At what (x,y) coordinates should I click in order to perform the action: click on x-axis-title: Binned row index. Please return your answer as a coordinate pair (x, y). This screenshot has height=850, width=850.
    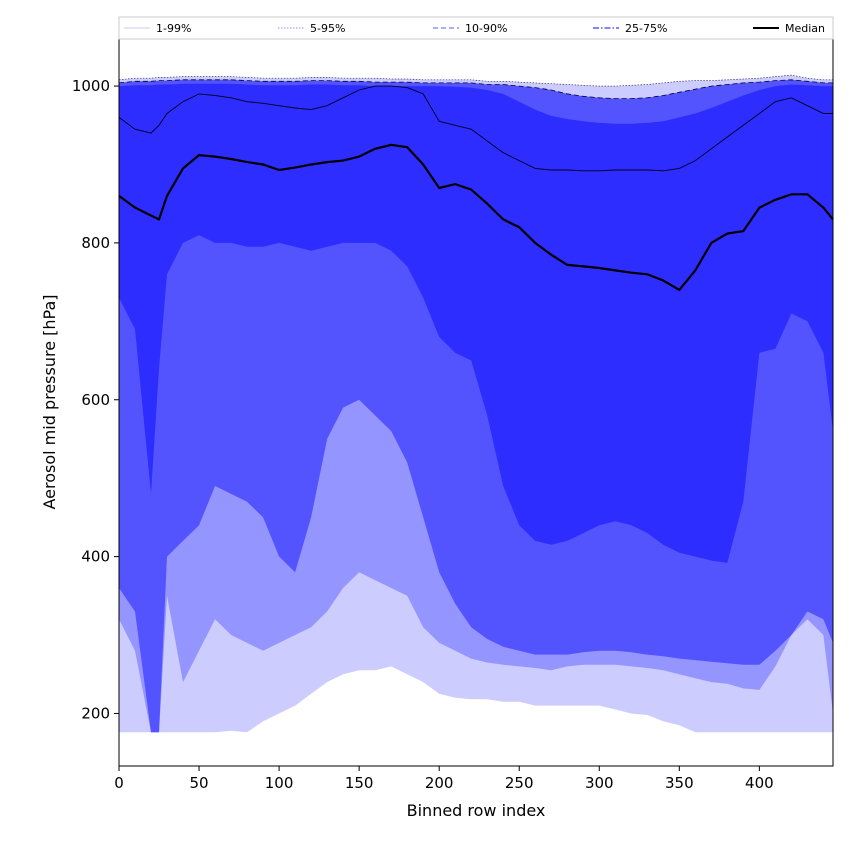
    Looking at the image, I should click on (476, 810).